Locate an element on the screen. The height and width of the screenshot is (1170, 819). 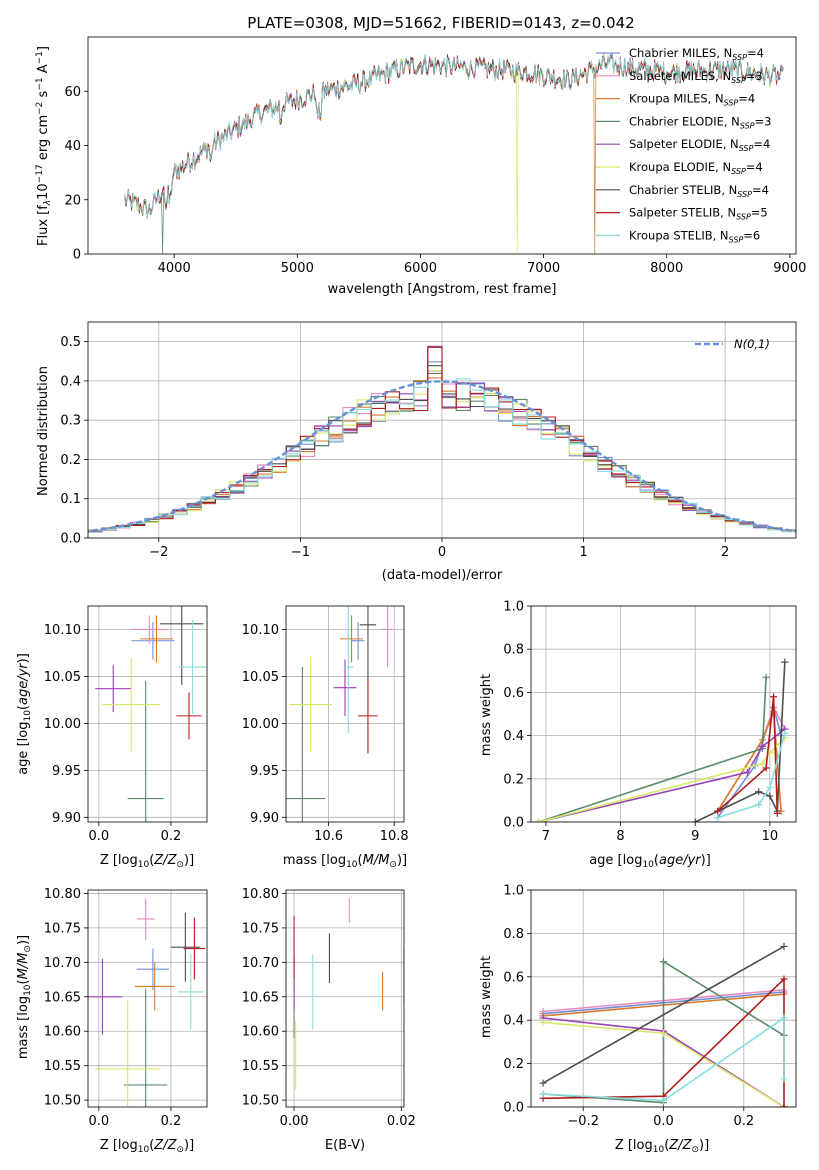
legend-item-9: Kroupa STELIB, NSSP=6 is located at coordinates (694, 236).